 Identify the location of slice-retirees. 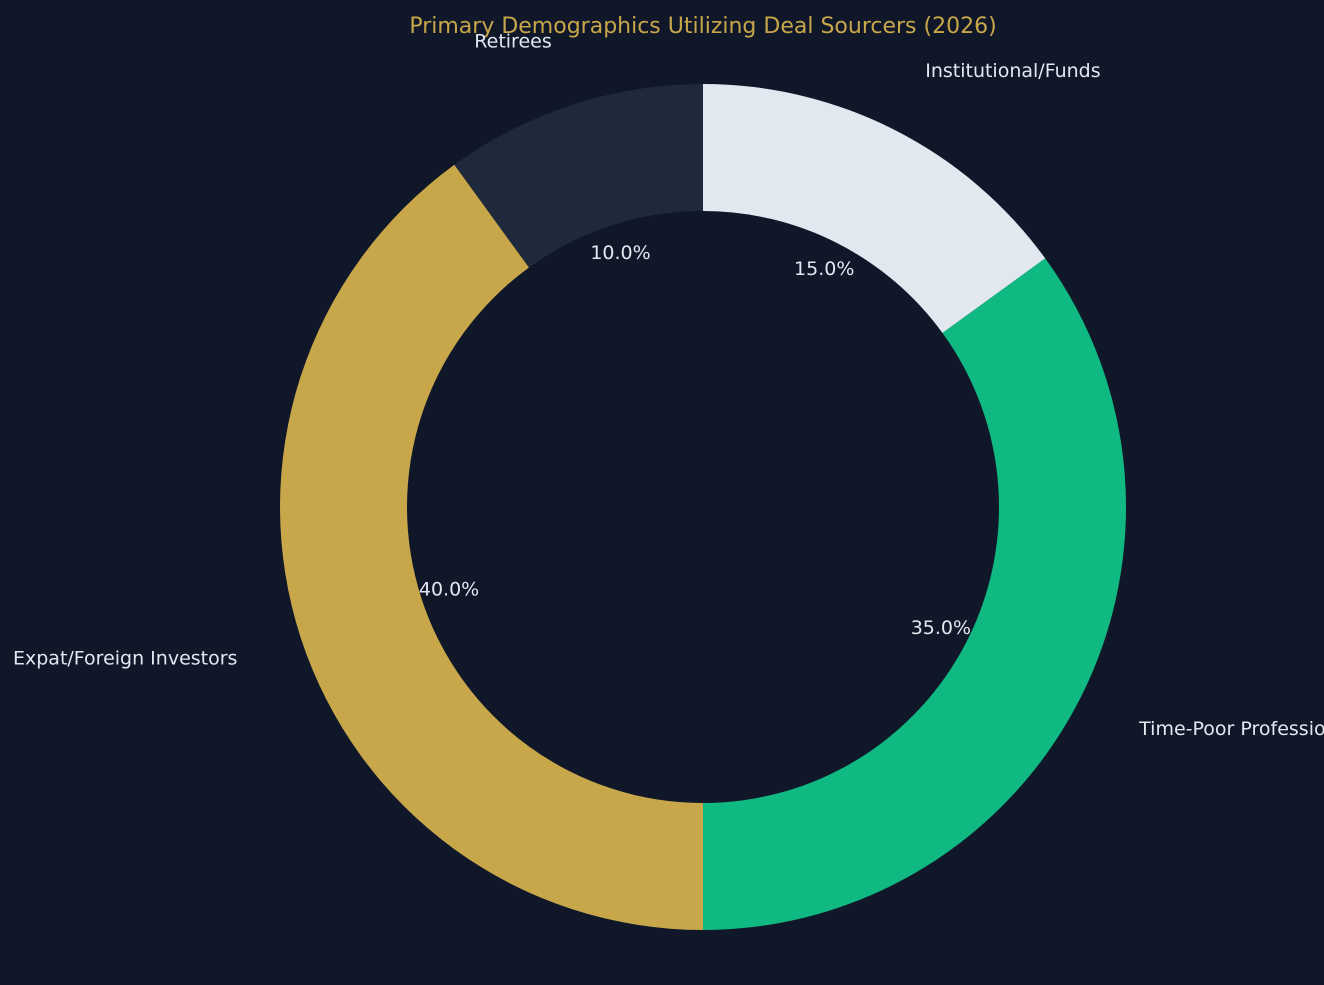
(578, 176).